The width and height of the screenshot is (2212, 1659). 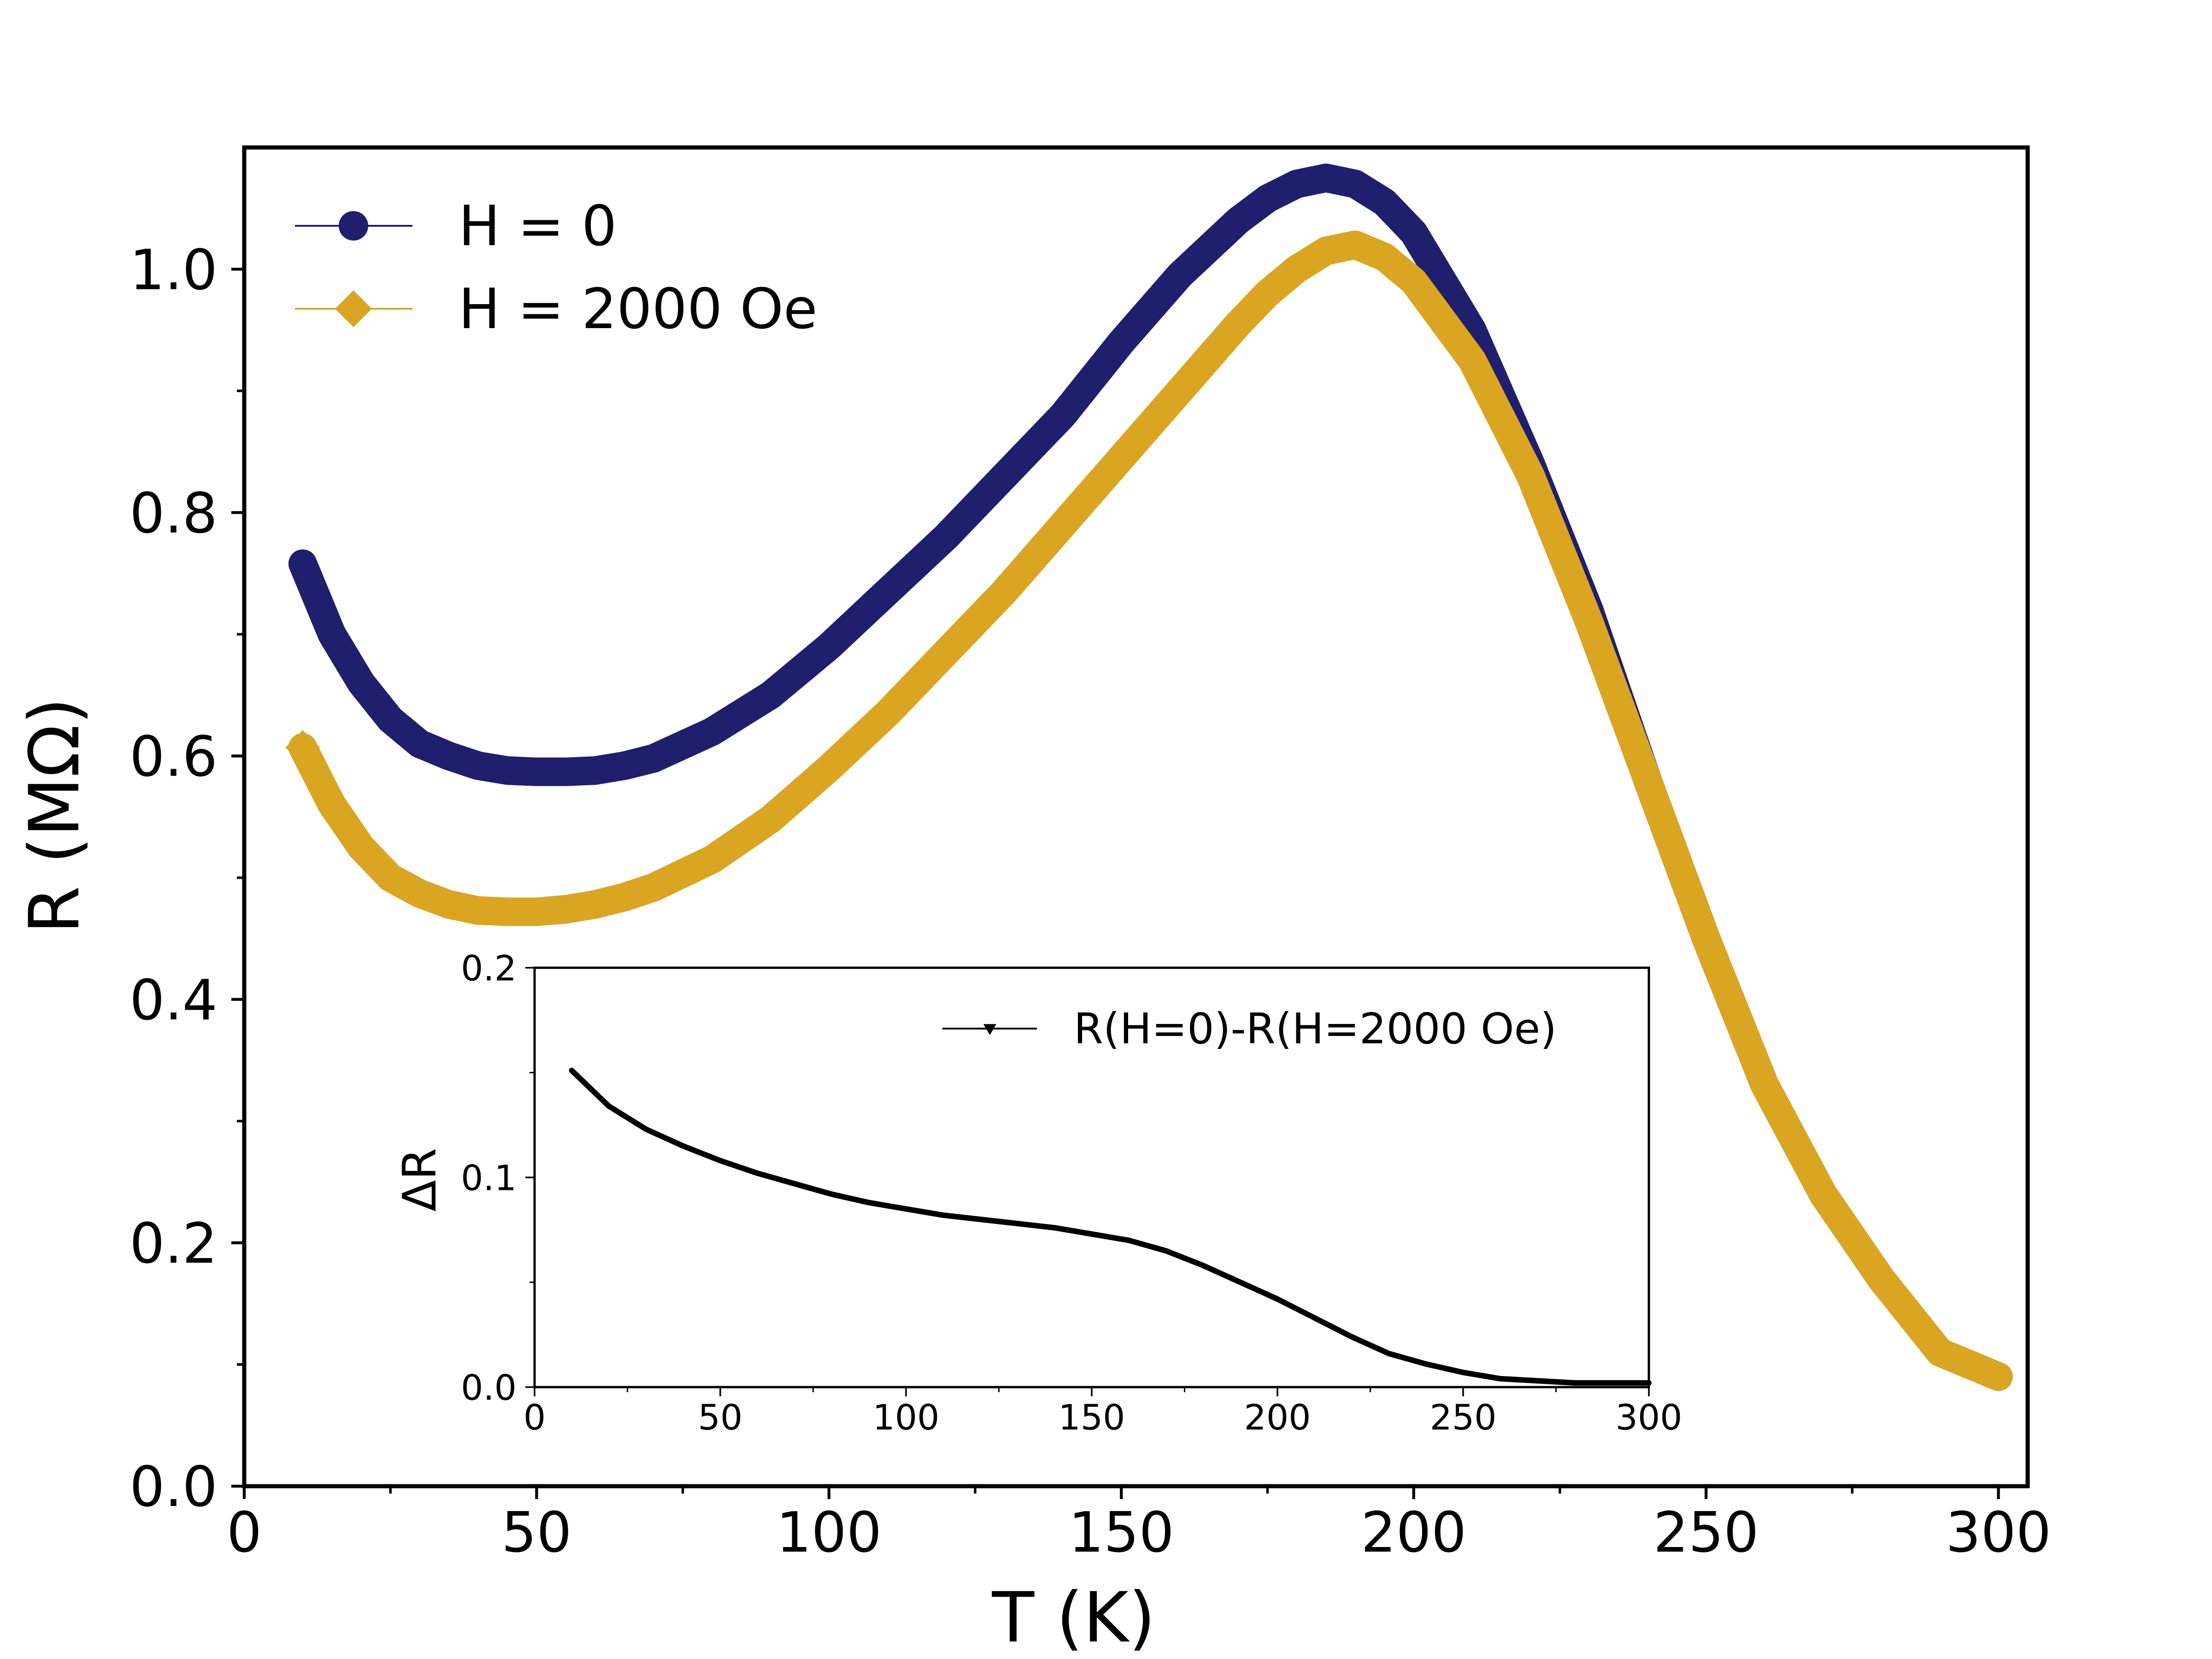 I want to click on main-y-tick-label: 0.4, so click(x=173, y=1001).